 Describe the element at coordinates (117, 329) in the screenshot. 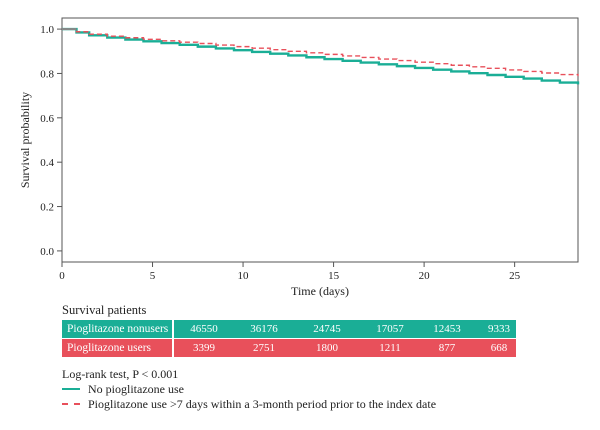

I see `risk-row-label: Pioglitazone nonusers` at that location.